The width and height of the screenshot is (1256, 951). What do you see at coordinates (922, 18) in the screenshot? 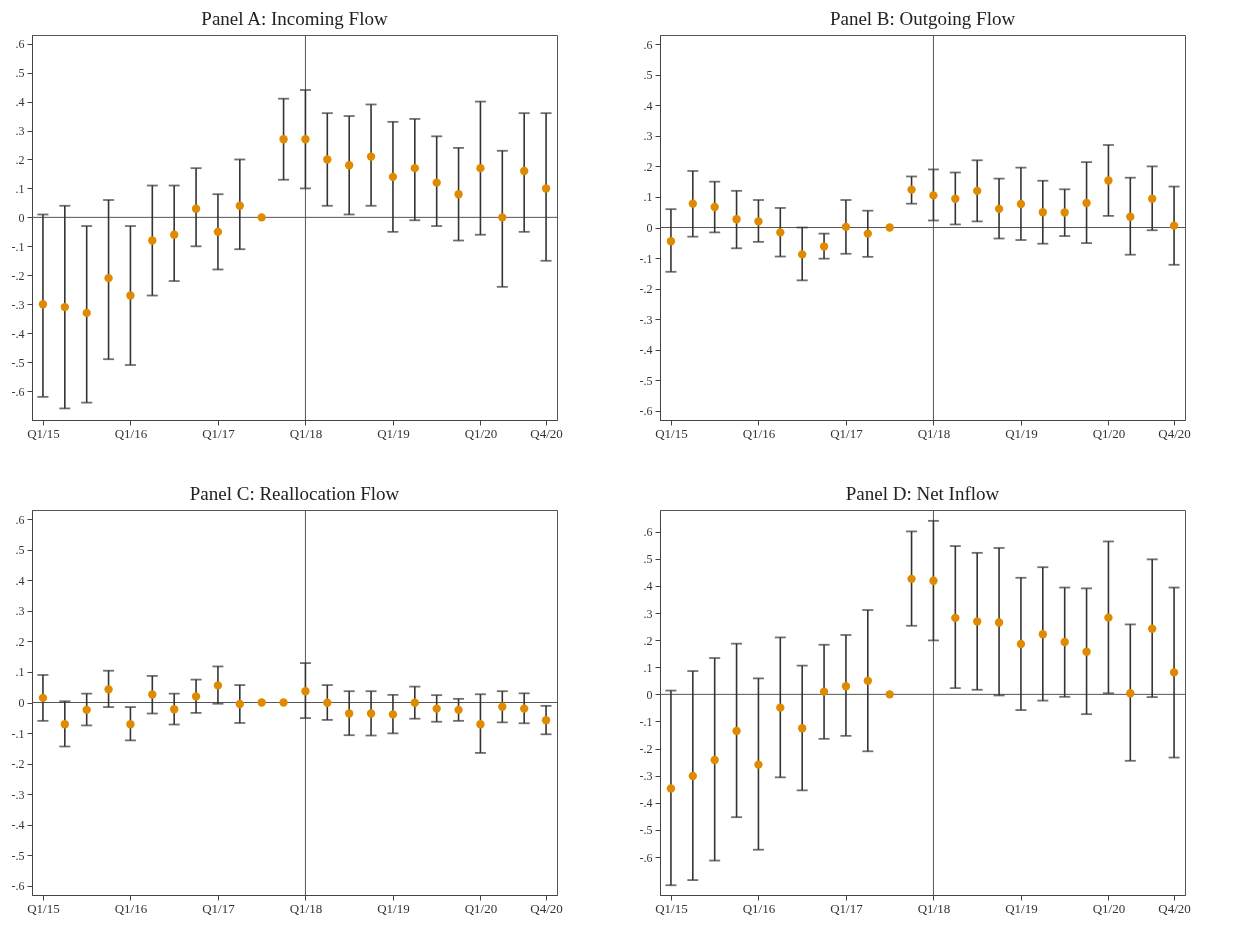
I see `chart-title: Panel B: Outgoing Flow` at bounding box center [922, 18].